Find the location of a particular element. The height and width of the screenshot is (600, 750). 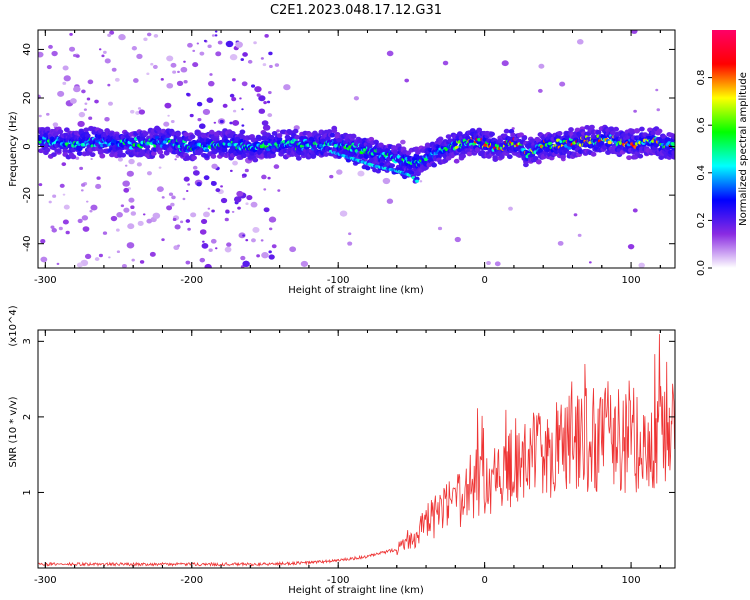

x-tick-label: -100 is located at coordinates (338, 280).